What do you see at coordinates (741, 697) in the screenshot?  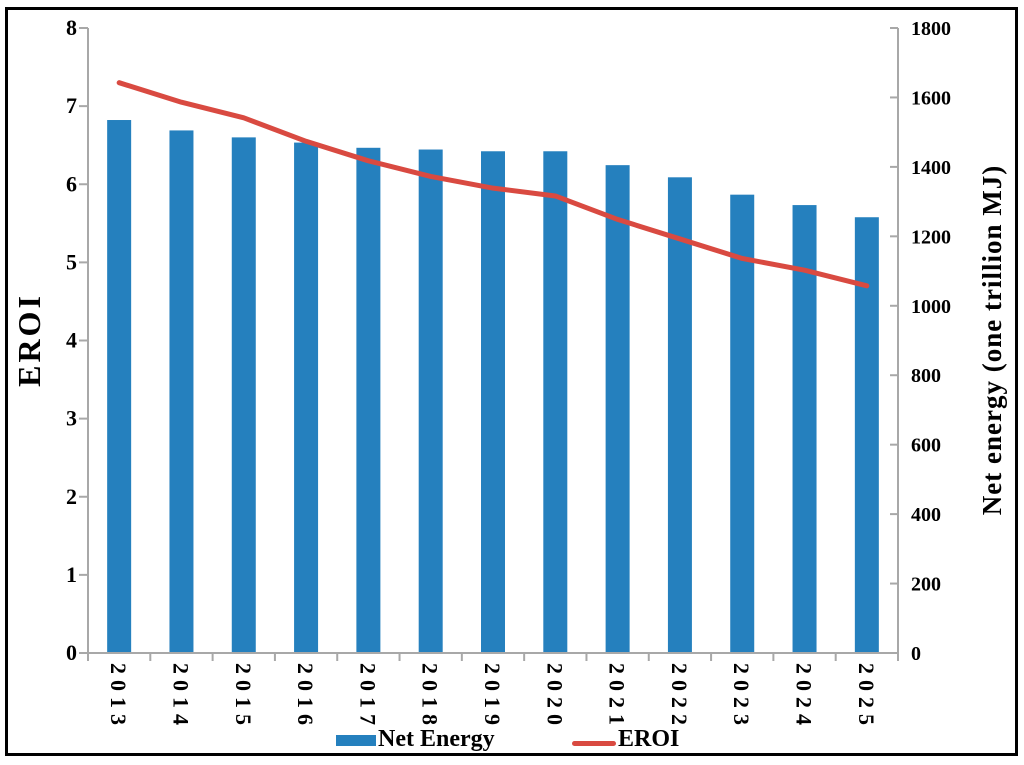 I see `x-axis-year-label: 2023` at bounding box center [741, 697].